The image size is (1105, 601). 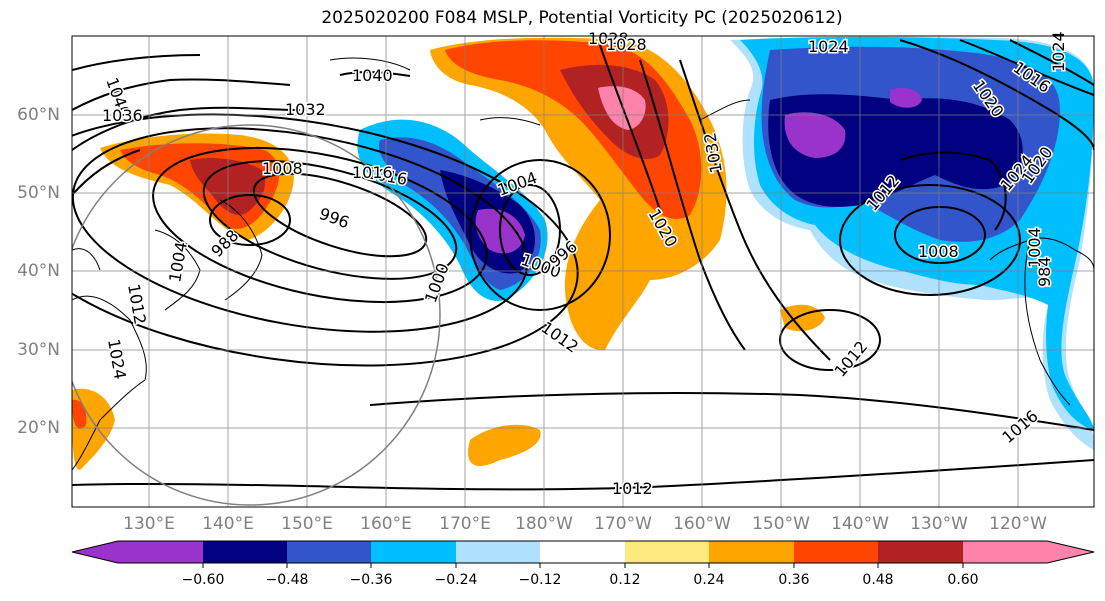 What do you see at coordinates (228, 524) in the screenshot?
I see `lon-label: 140°E` at bounding box center [228, 524].